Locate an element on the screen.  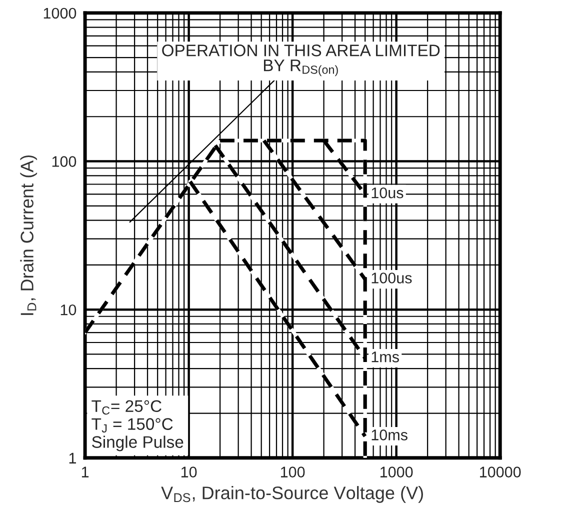
y-tick-label: 10 is located at coordinates (68, 310).